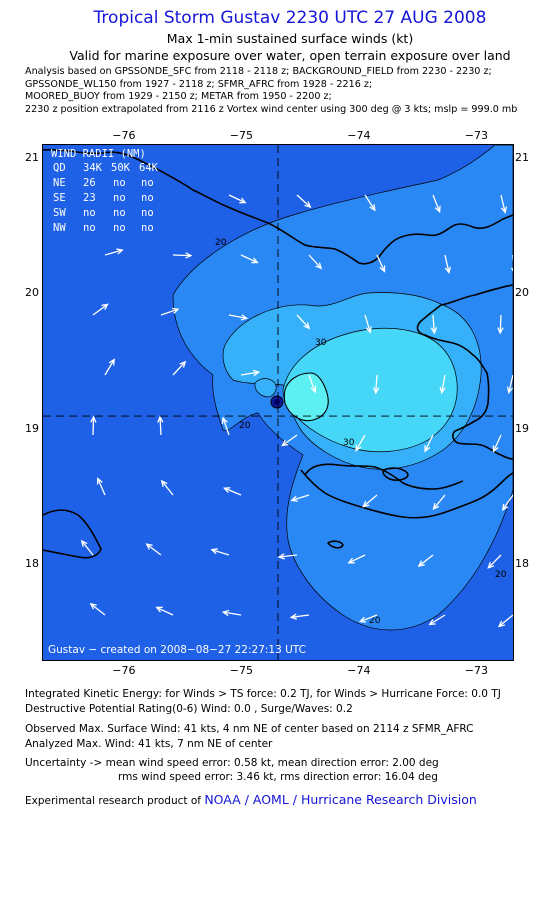 The height and width of the screenshot is (915, 560). What do you see at coordinates (306, 397) in the screenshot?
I see `contour-fill-40kt` at bounding box center [306, 397].